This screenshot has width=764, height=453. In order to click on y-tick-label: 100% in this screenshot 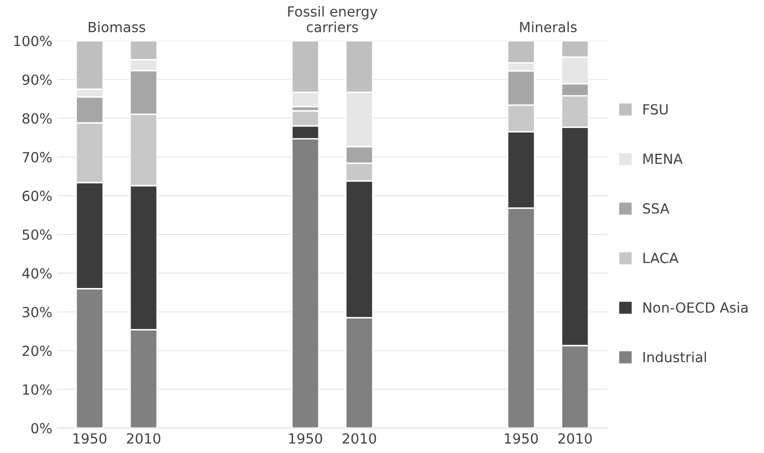, I will do `click(33, 41)`.